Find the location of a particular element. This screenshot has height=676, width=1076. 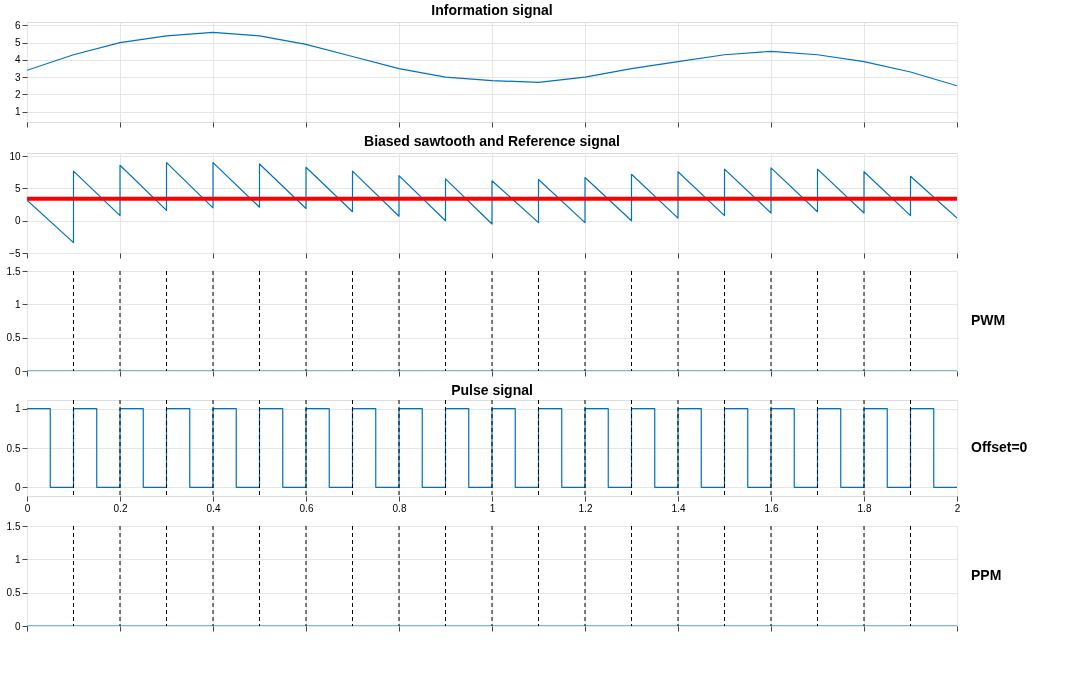

chart-title: Information signal is located at coordinates (492, 10).